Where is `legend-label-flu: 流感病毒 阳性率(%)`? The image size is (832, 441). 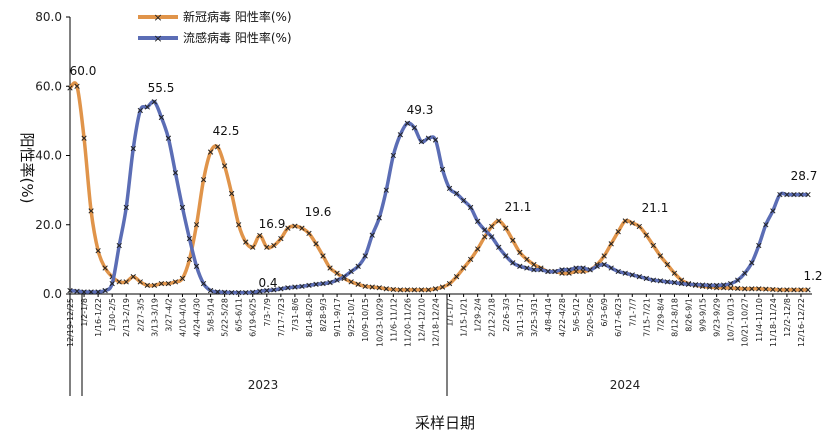
legend-label-flu: 流感病毒 阳性率(%) is located at coordinates (237, 37).